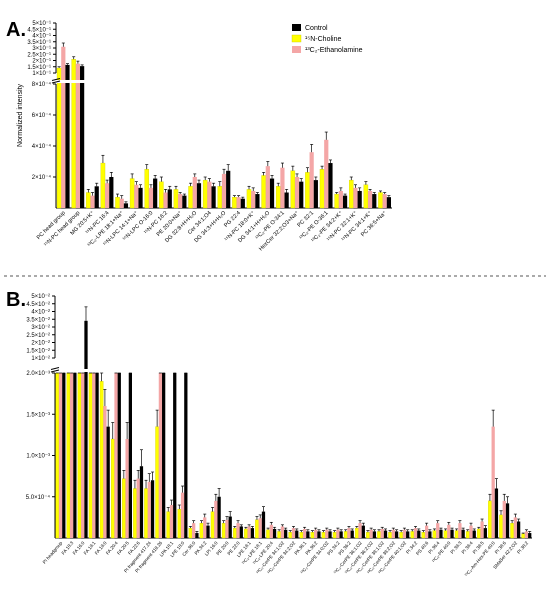 The height and width of the screenshot is (592, 550). What do you see at coordinates (323, 39) in the screenshot?
I see `legend-label: ¹⁵N-Choline` at bounding box center [323, 39].